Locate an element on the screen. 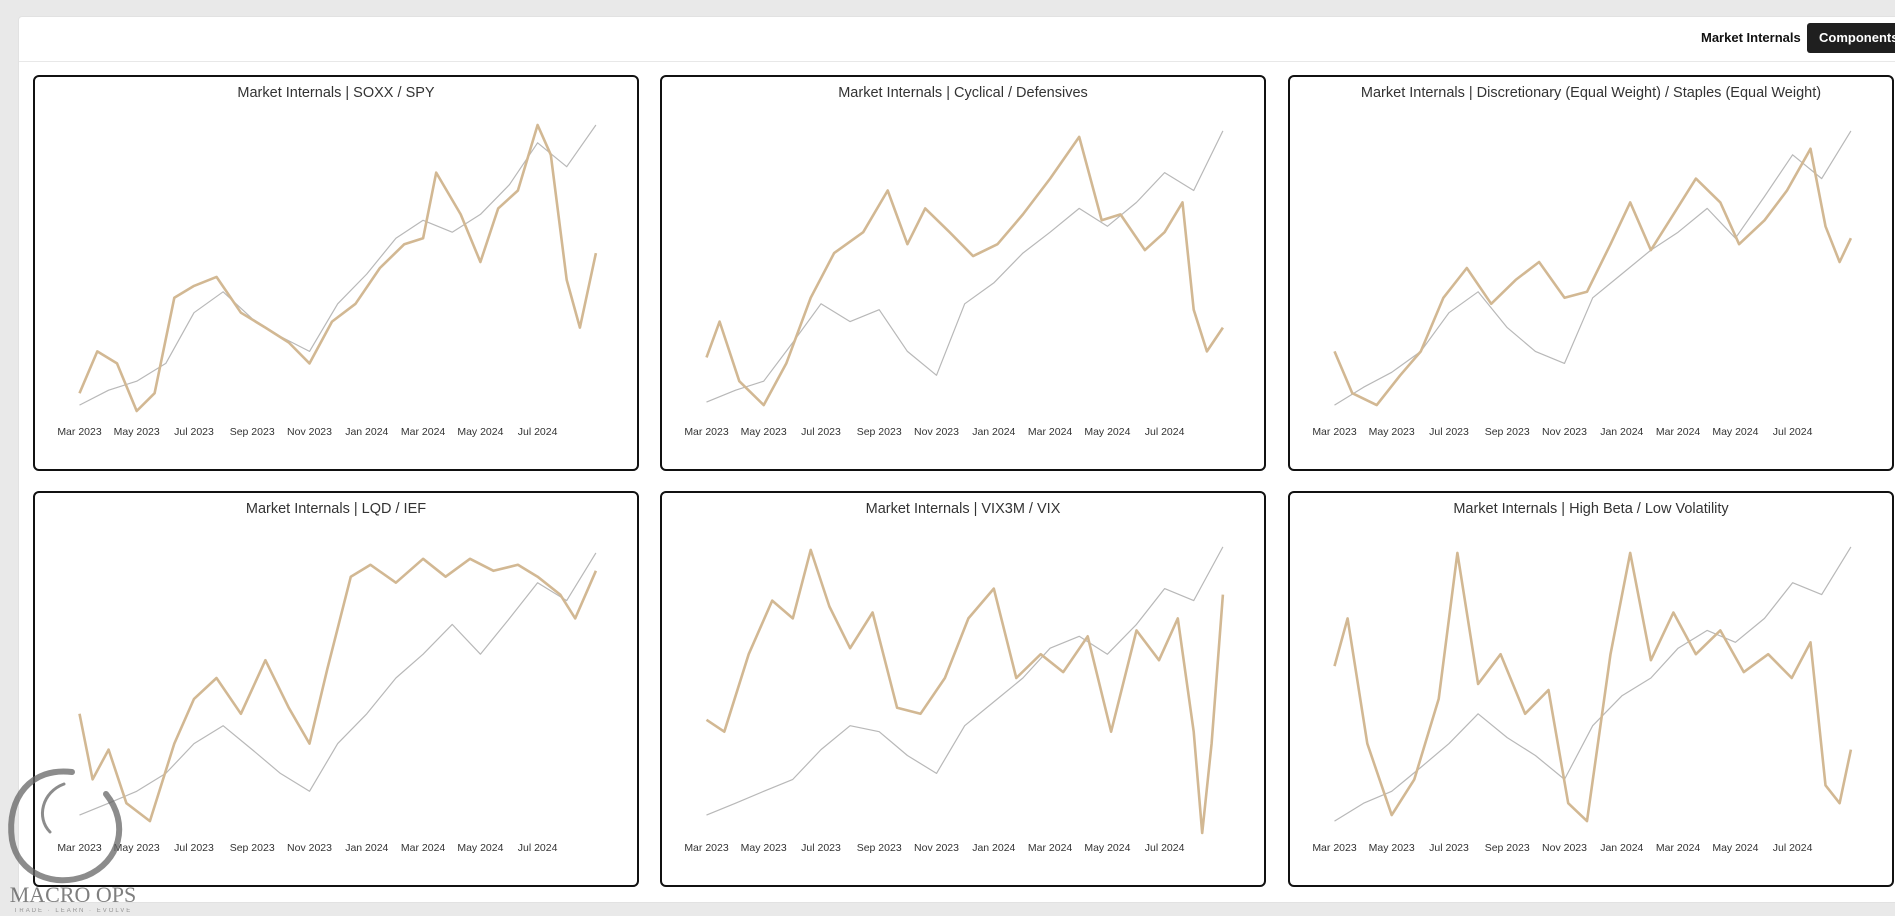  chart-title: Market Internals | VIX3M / VIX is located at coordinates (963, 509).